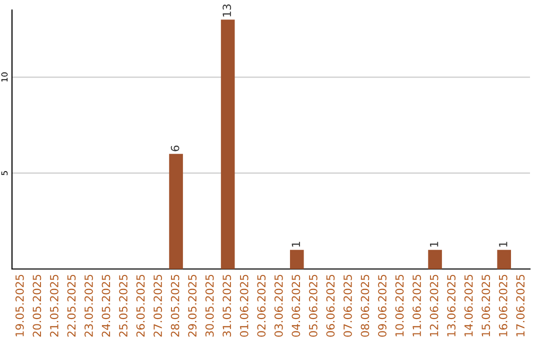 The height and width of the screenshot is (340, 540). Describe the element at coordinates (486, 305) in the screenshot. I see `x-tick-label: 15.06.2025` at that location.